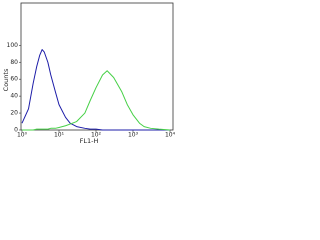  What do you see at coordinates (89, 141) in the screenshot?
I see `x-axis-label: FL1-H` at bounding box center [89, 141].